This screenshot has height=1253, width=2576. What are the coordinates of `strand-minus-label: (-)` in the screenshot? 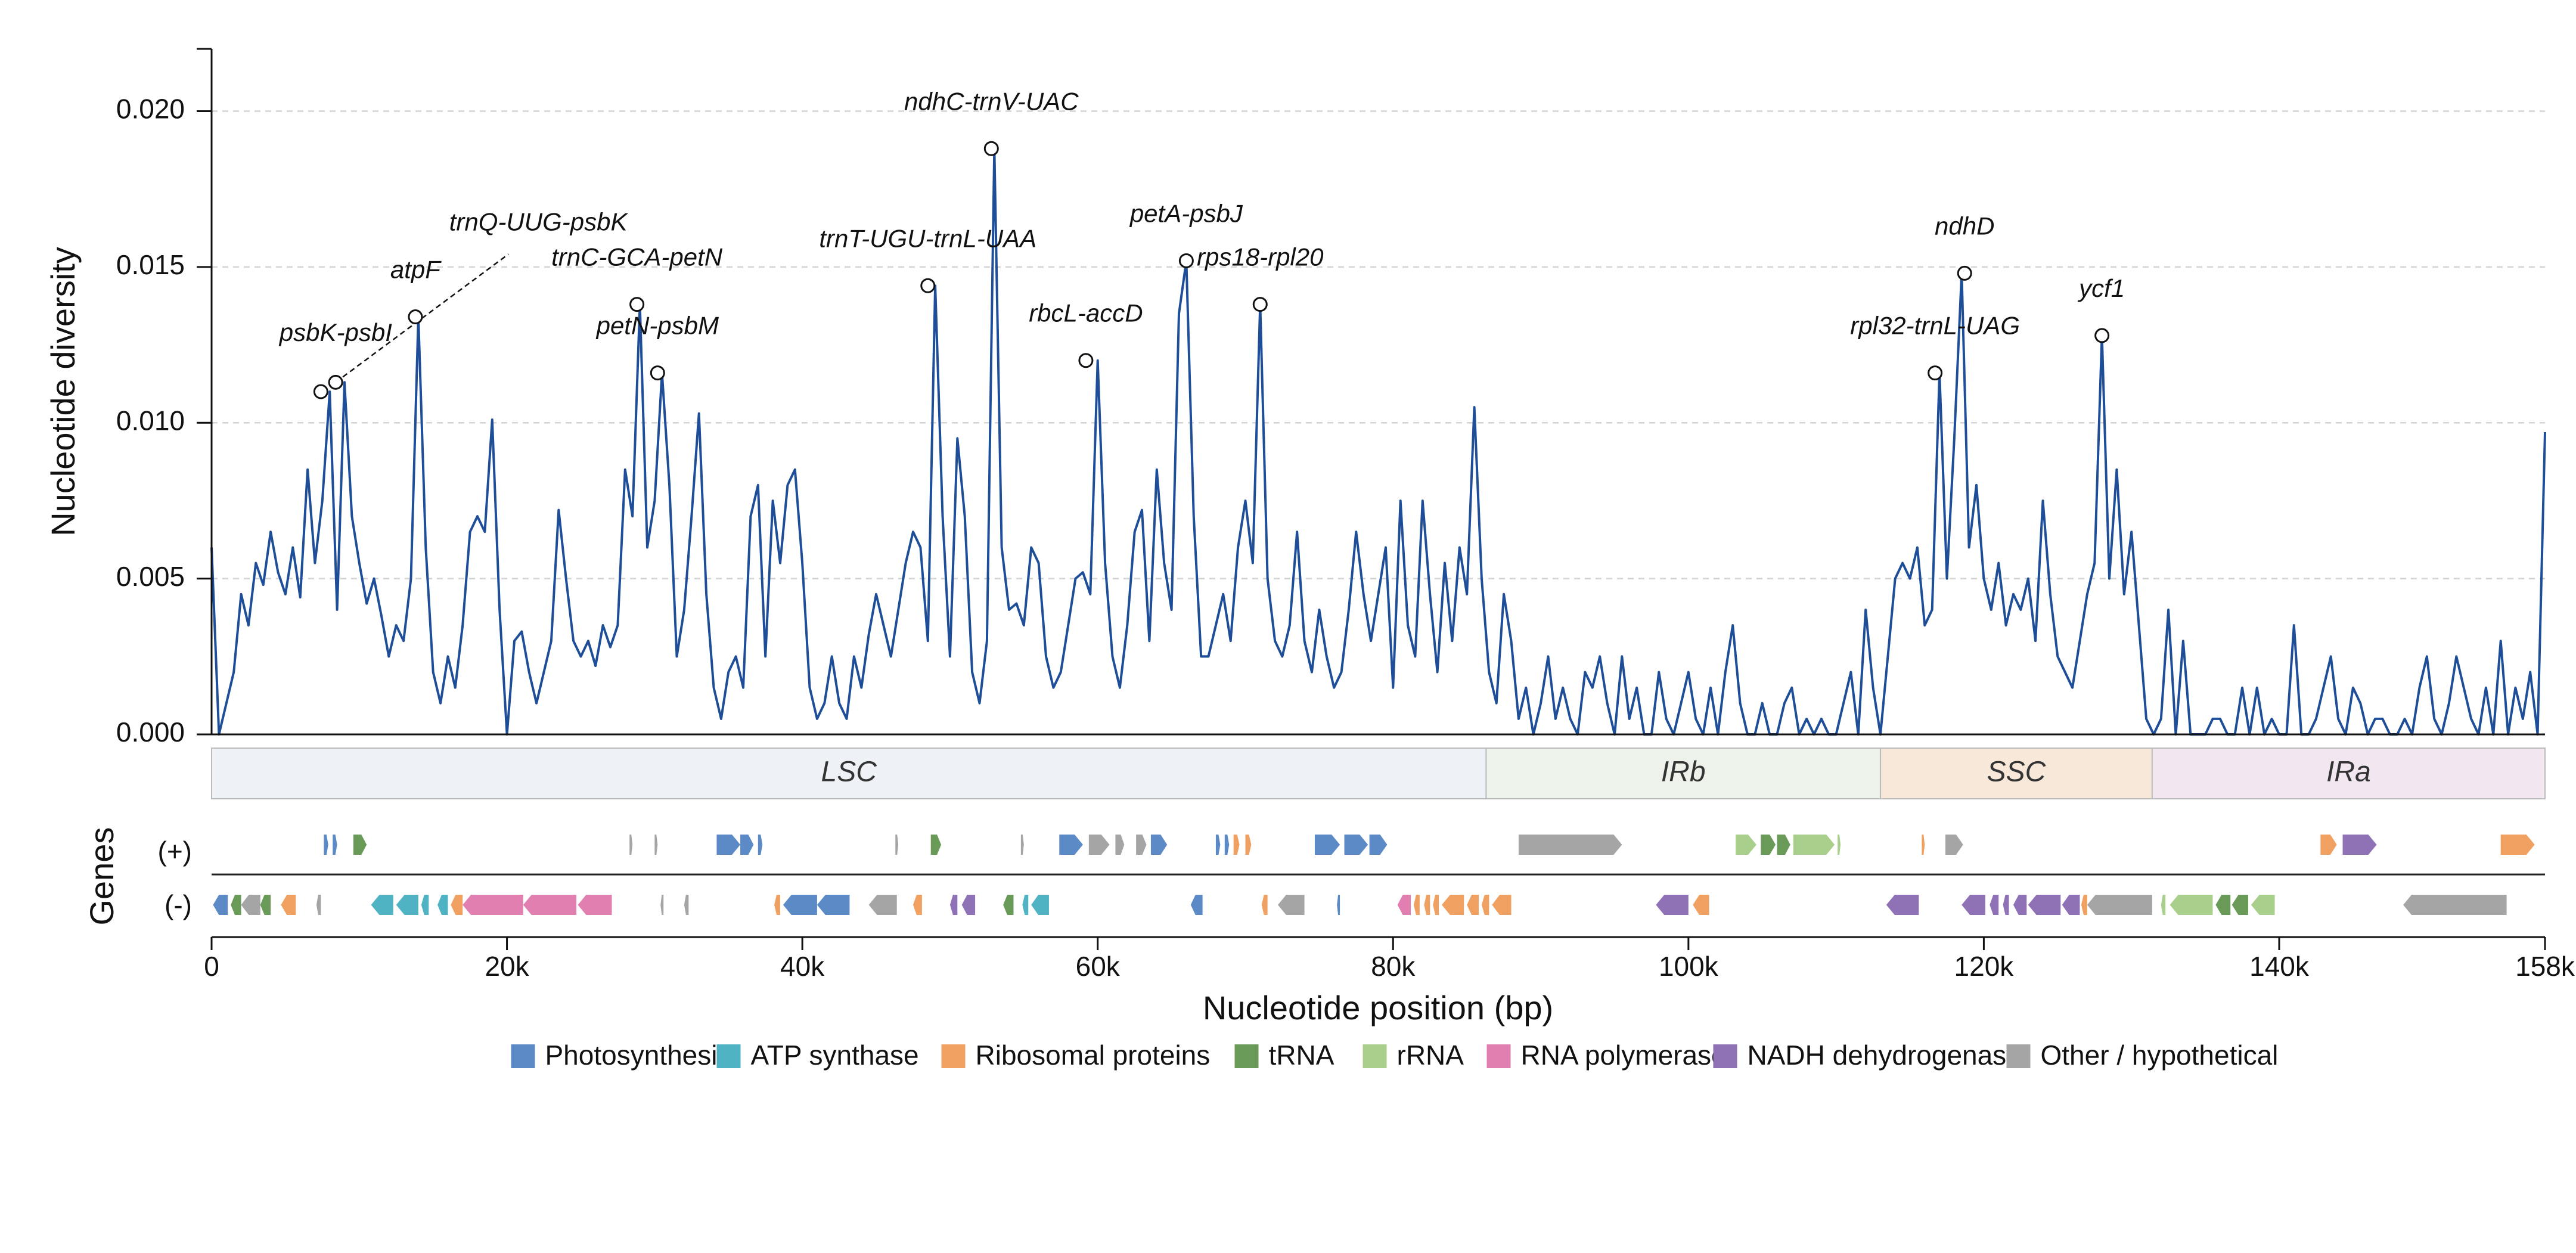 It's located at (178, 904).